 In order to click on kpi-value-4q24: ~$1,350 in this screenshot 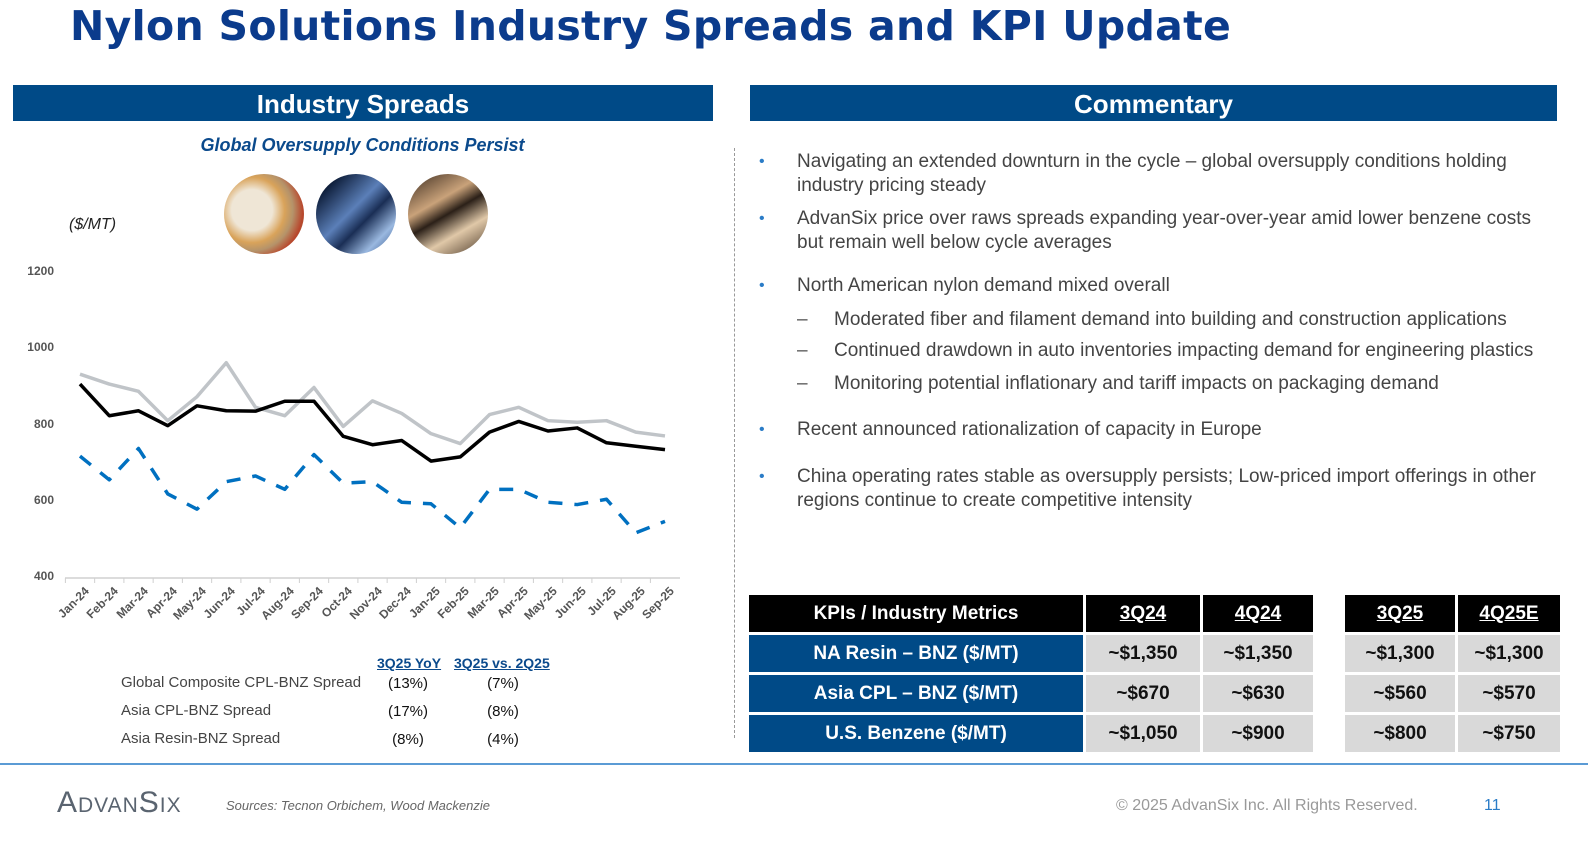, I will do `click(1258, 653)`.